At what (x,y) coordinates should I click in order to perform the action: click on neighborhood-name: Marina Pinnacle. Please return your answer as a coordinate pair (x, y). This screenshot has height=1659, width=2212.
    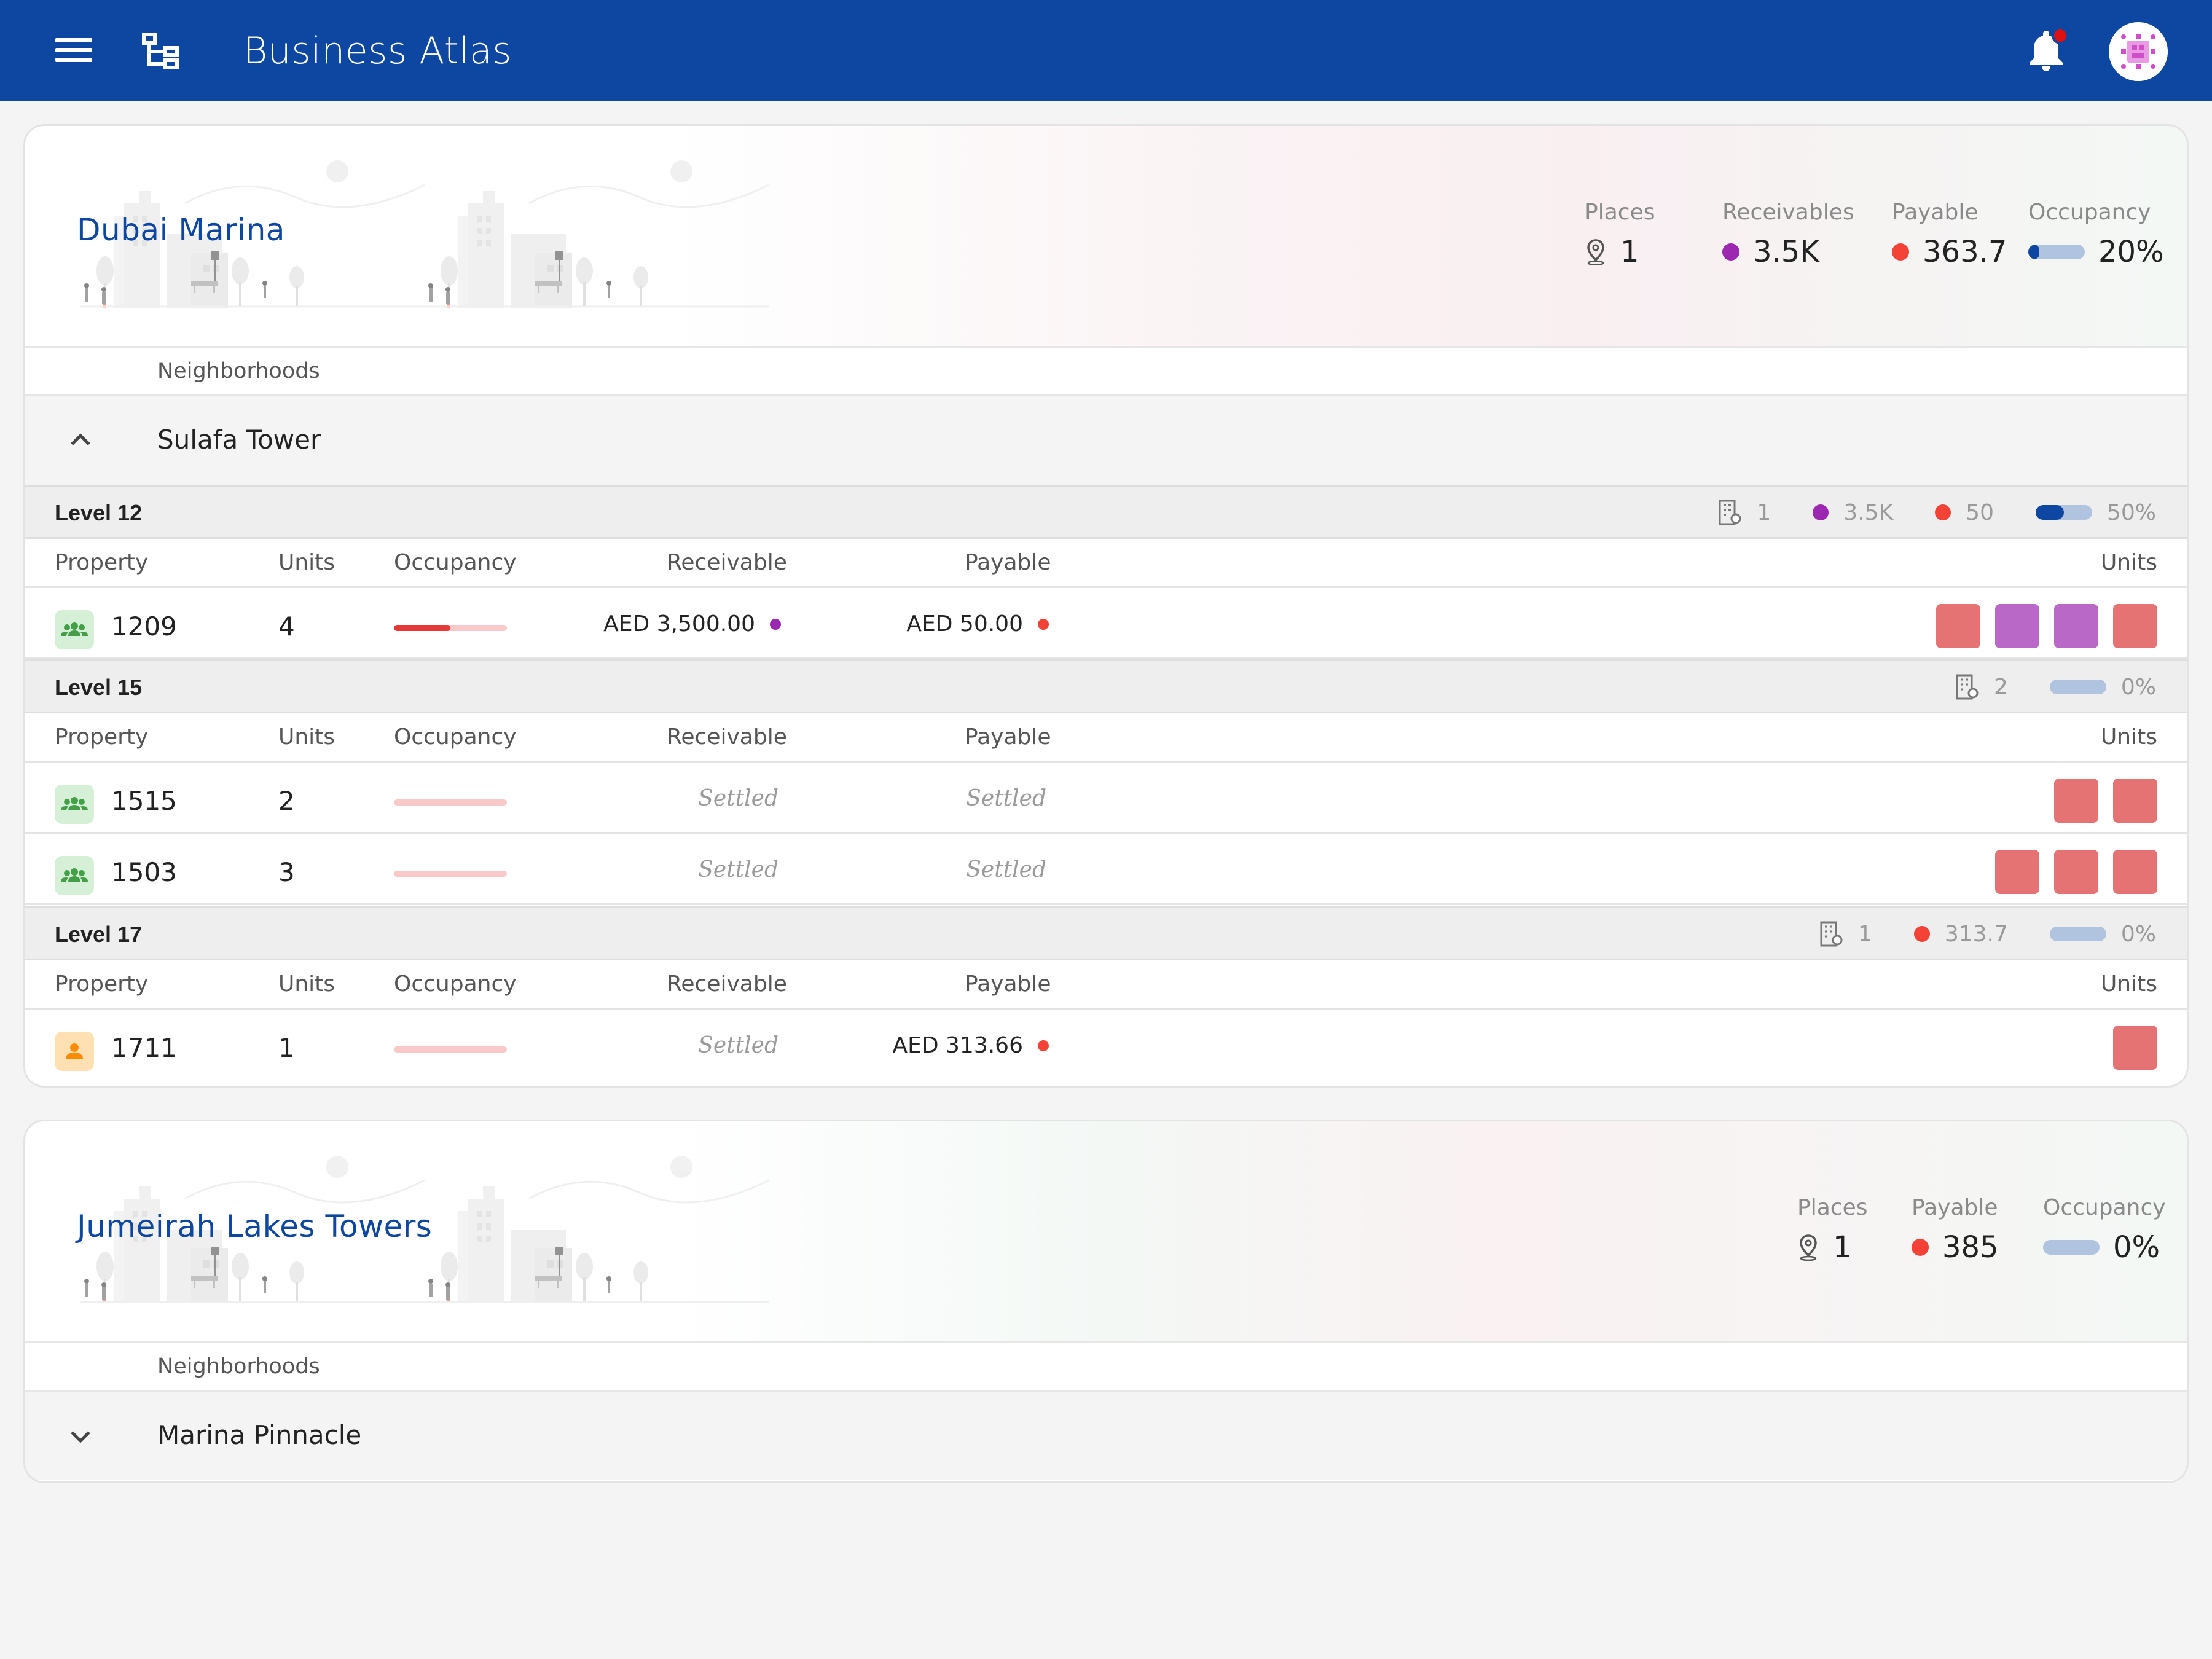
    Looking at the image, I should click on (259, 1435).